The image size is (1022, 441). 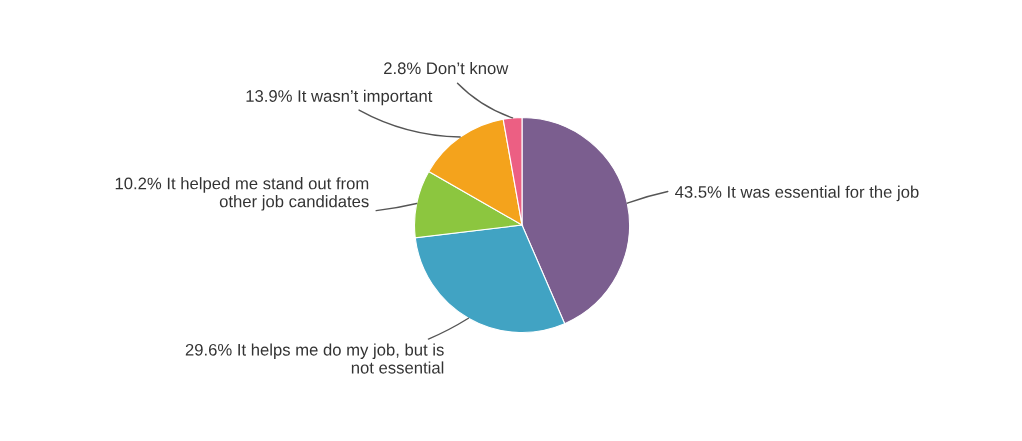 What do you see at coordinates (446, 68) in the screenshot?
I see `slice-label: 2.8% Don’t know` at bounding box center [446, 68].